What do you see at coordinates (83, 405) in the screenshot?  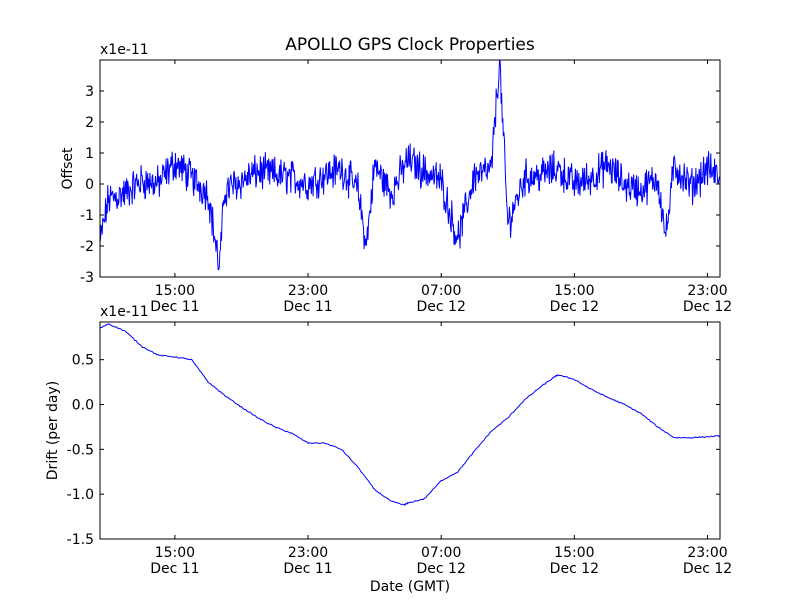 I see `y-tick-label: 0.0` at bounding box center [83, 405].